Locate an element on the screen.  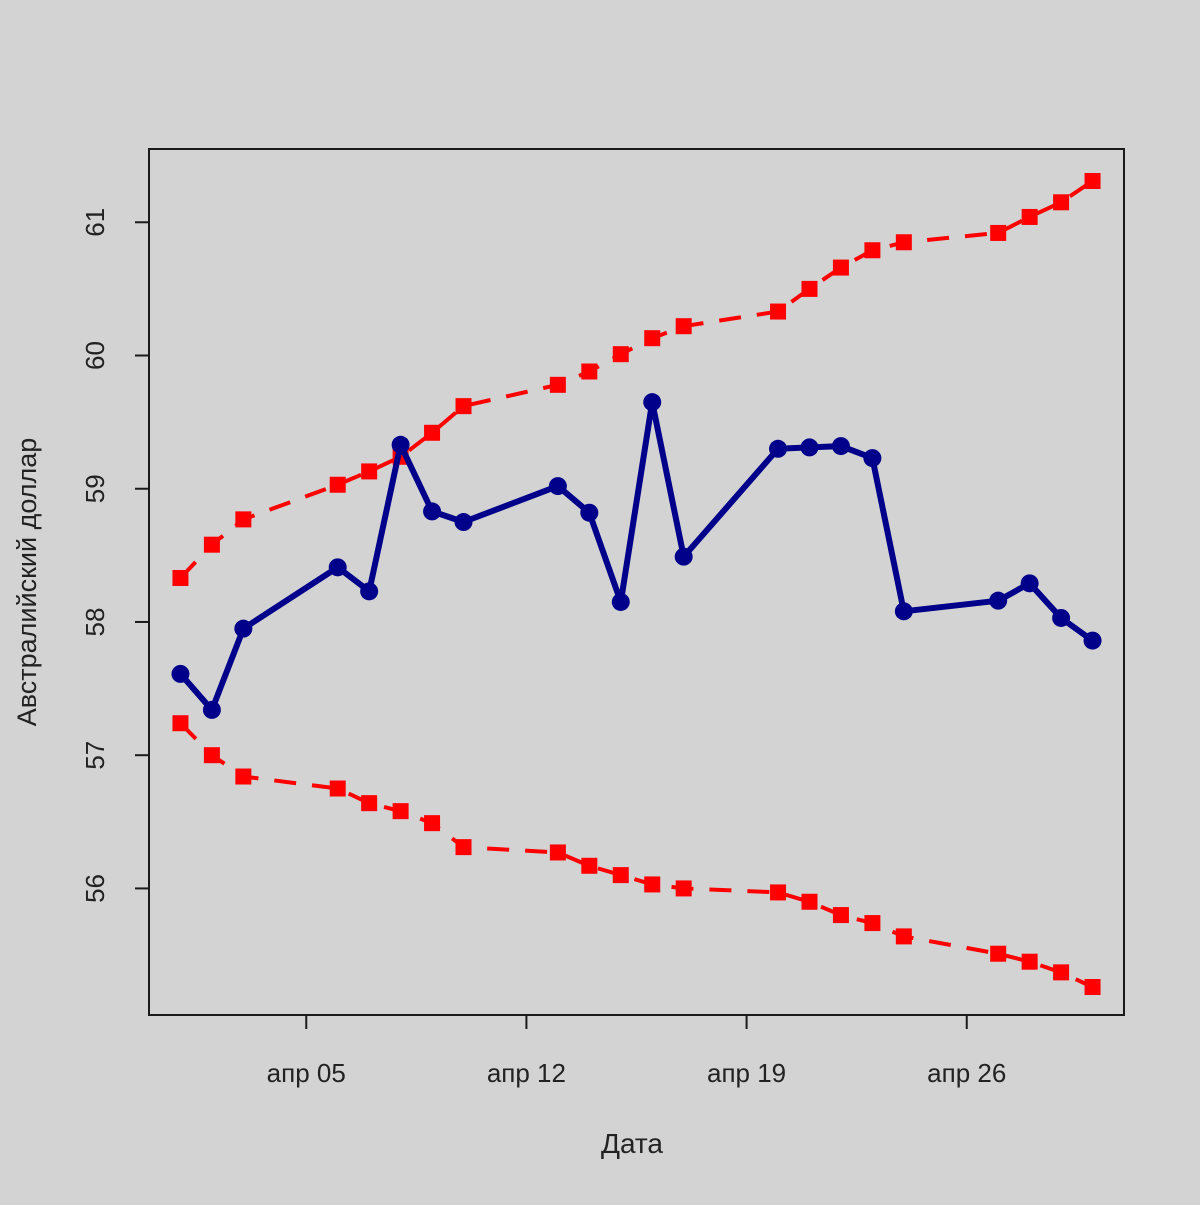
y-tick-label: 56 is located at coordinates (95, 888).